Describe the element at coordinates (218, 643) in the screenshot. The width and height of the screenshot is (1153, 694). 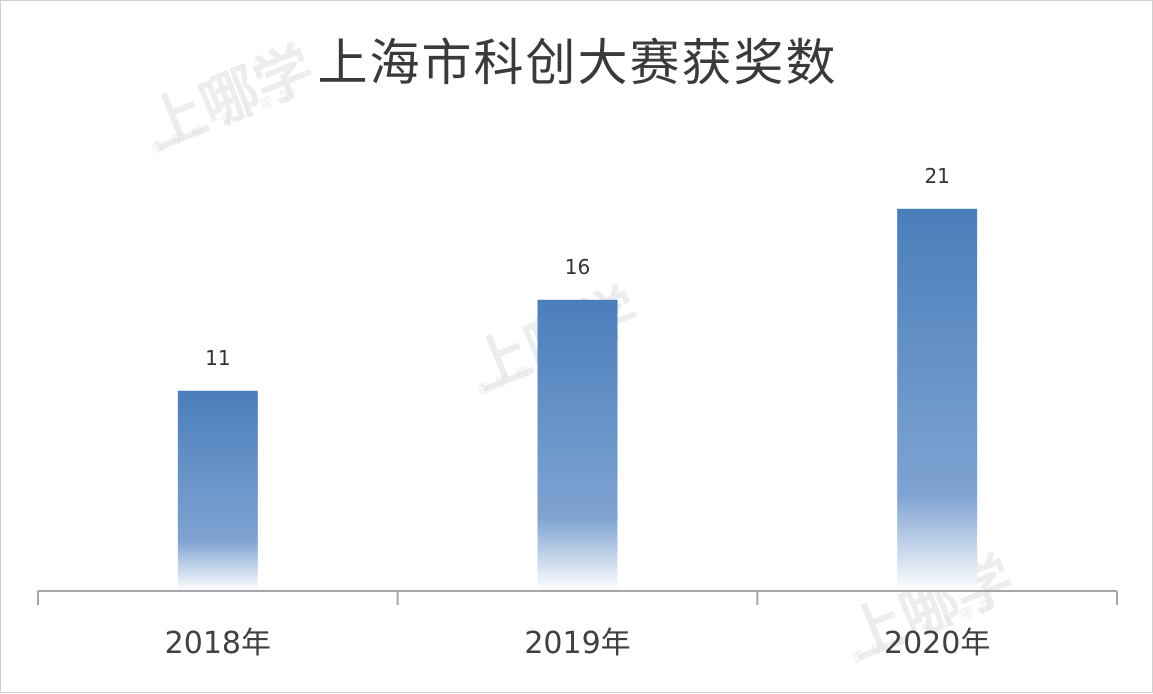
I see `x-tick-label-1: 2018年` at that location.